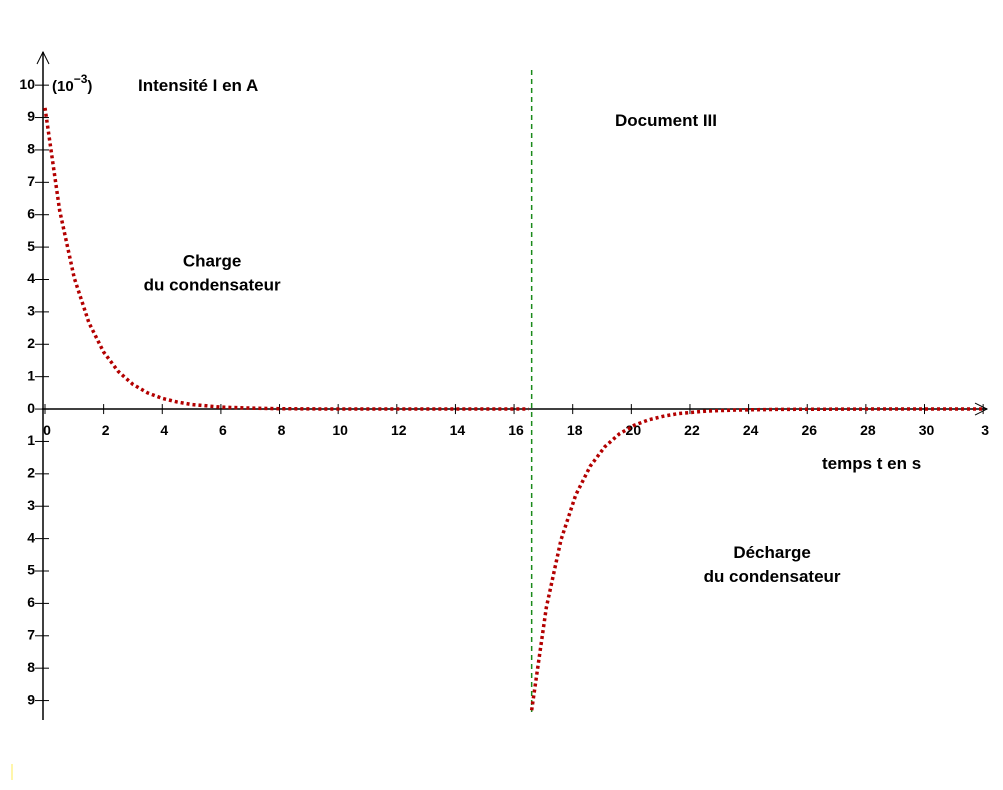  What do you see at coordinates (692, 430) in the screenshot?
I see `x-tick-label: 22` at bounding box center [692, 430].